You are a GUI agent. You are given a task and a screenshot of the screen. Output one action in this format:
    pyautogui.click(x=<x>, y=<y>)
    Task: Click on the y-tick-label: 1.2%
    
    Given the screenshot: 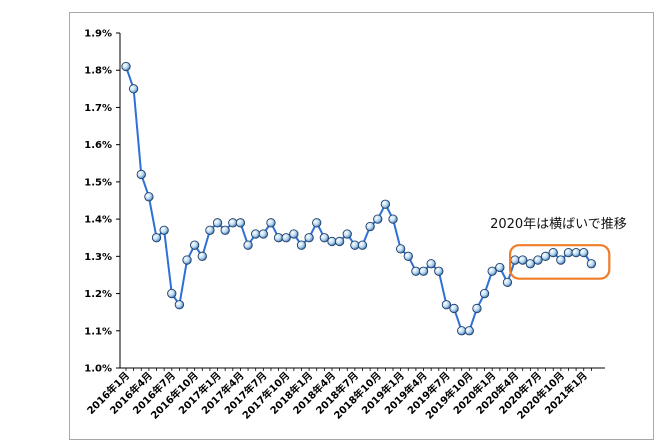 What is the action you would take?
    pyautogui.click(x=98, y=294)
    